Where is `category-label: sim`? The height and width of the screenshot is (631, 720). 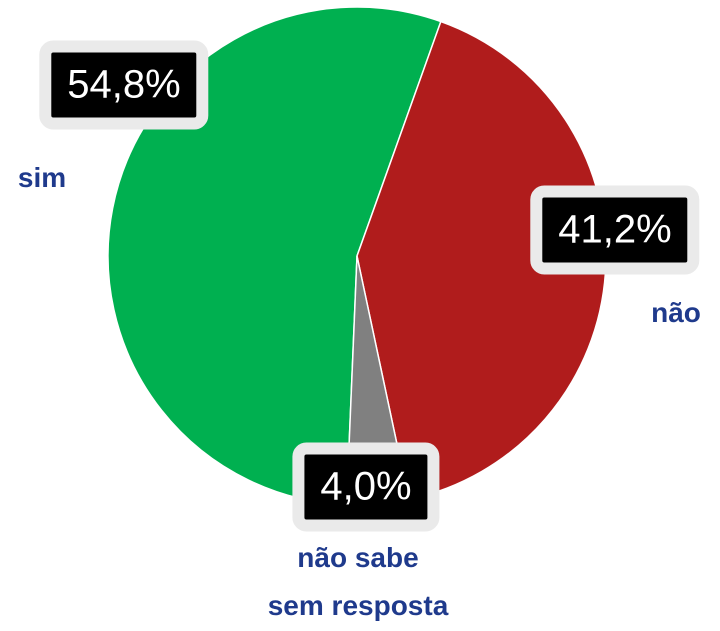
category-label: sim is located at coordinates (42, 177).